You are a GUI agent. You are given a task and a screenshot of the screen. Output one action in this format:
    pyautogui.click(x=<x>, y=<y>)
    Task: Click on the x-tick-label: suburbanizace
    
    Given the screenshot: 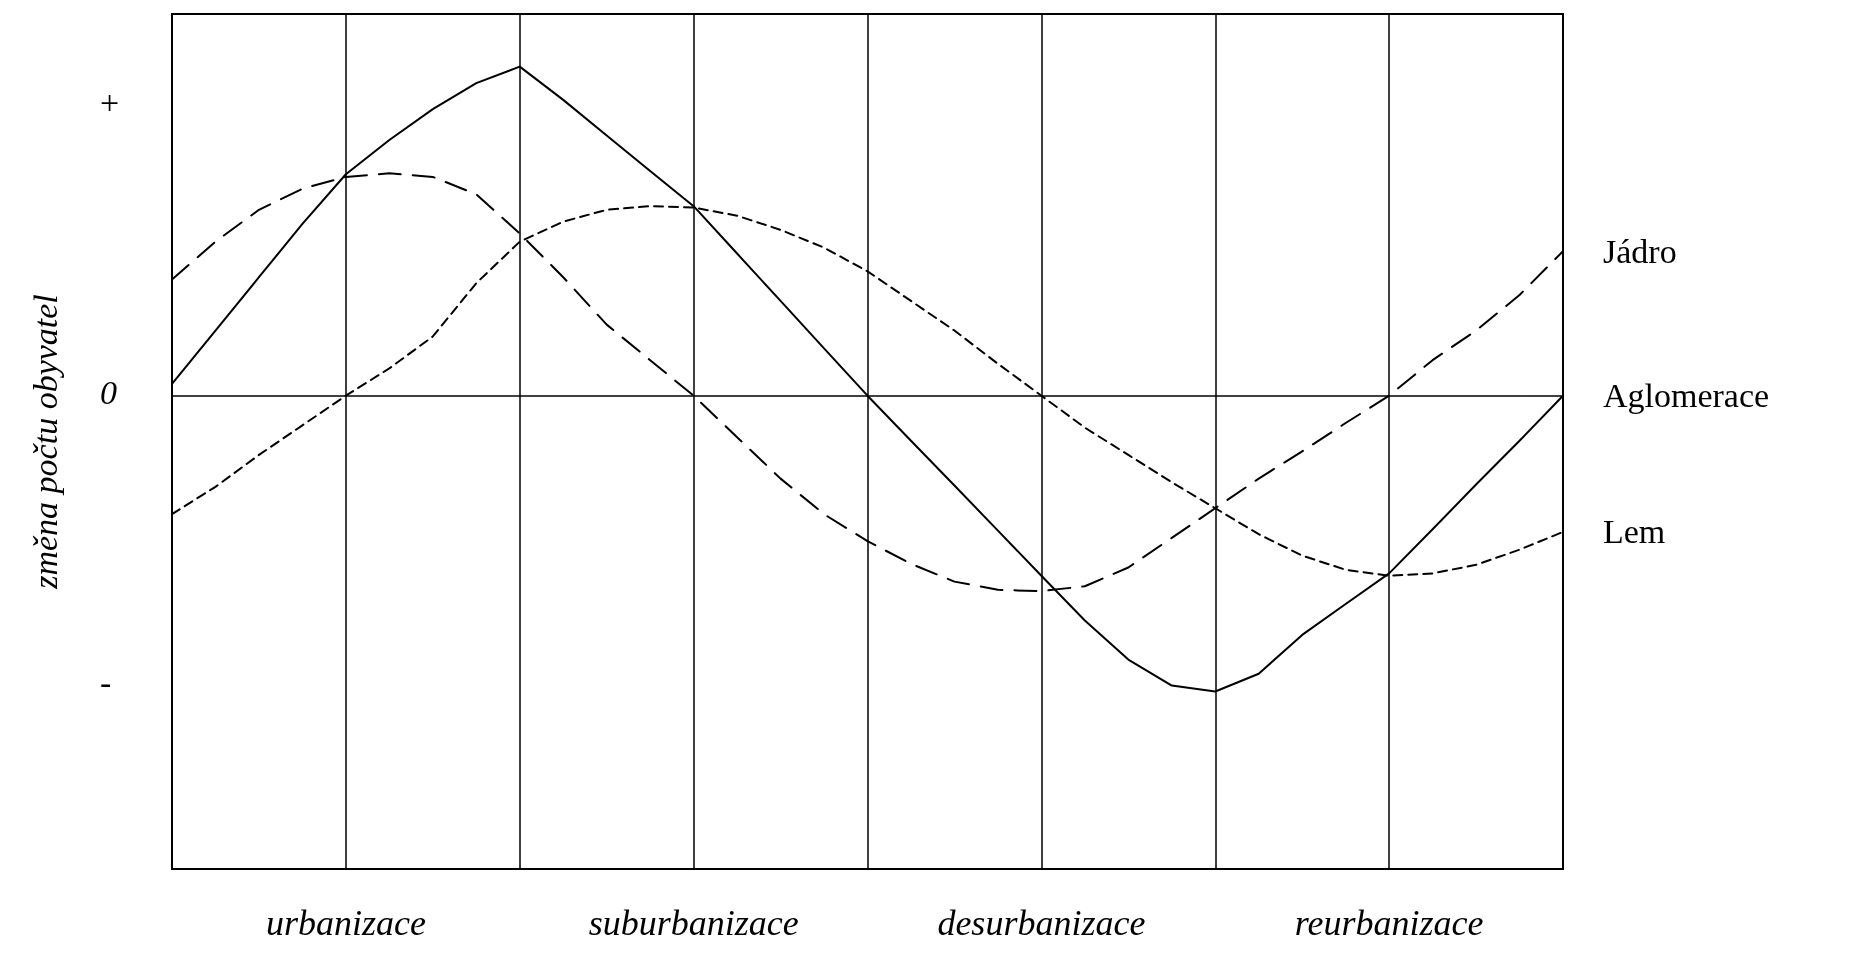 What is the action you would take?
    pyautogui.click(x=693, y=923)
    